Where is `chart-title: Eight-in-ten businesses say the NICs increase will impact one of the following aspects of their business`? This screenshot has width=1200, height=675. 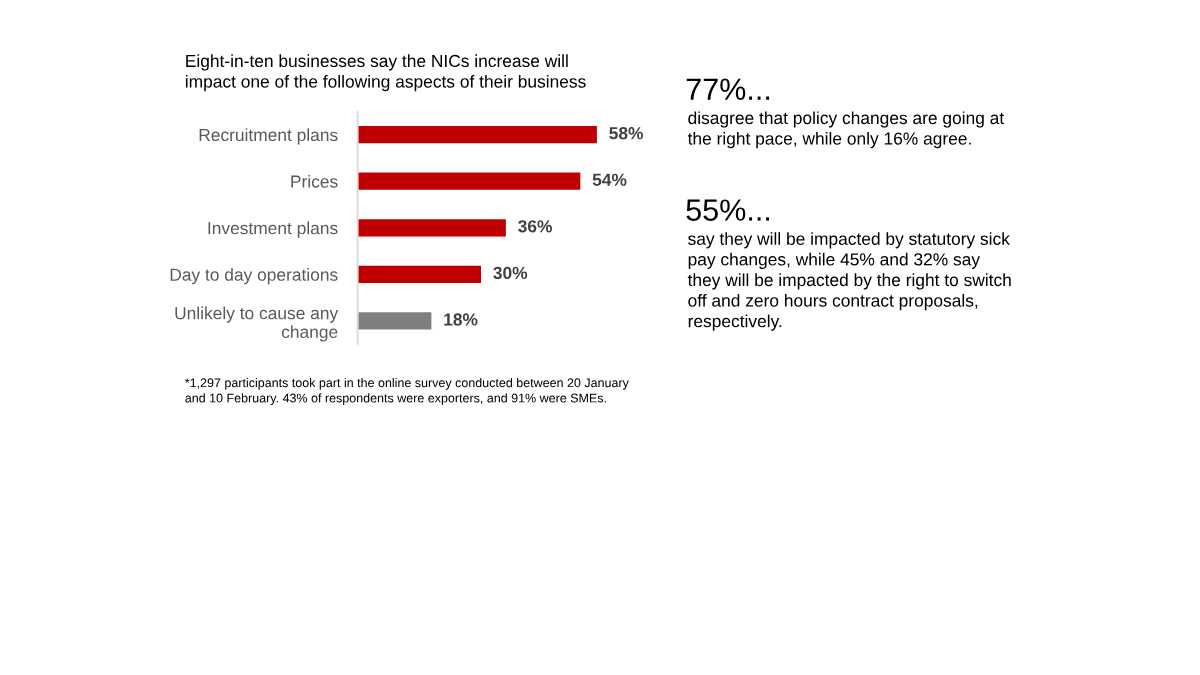
chart-title: Eight-in-ten businesses say the NICs increase will impact one of the following aspects of their business is located at coordinates (385, 73).